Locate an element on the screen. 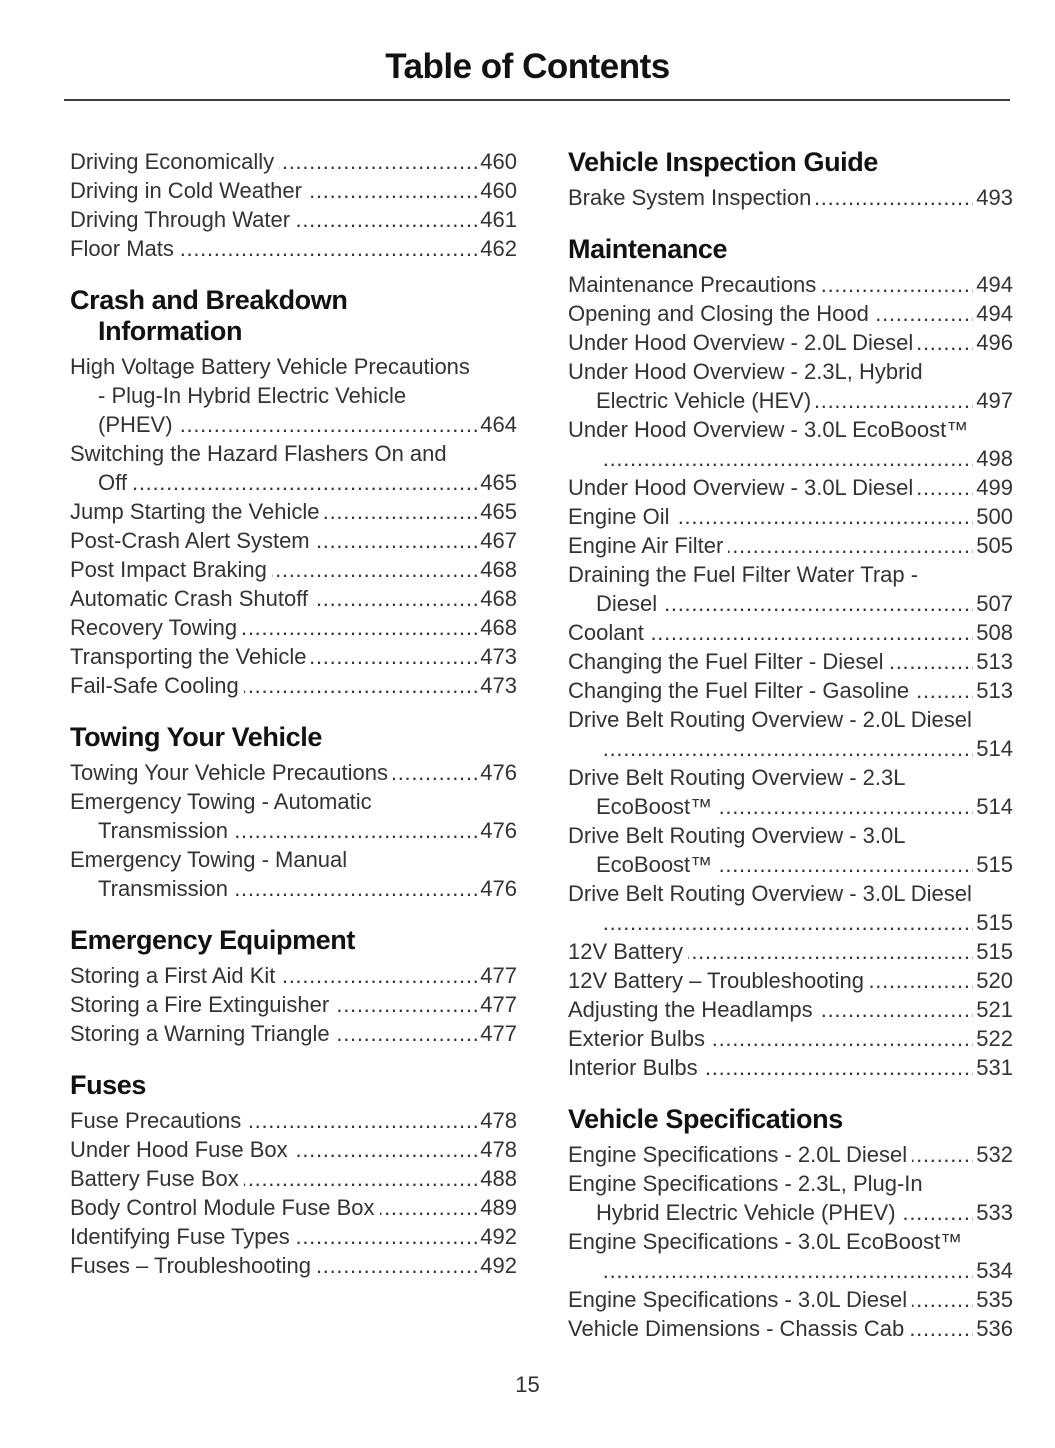  entry-page-number: 496 is located at coordinates (993, 342).